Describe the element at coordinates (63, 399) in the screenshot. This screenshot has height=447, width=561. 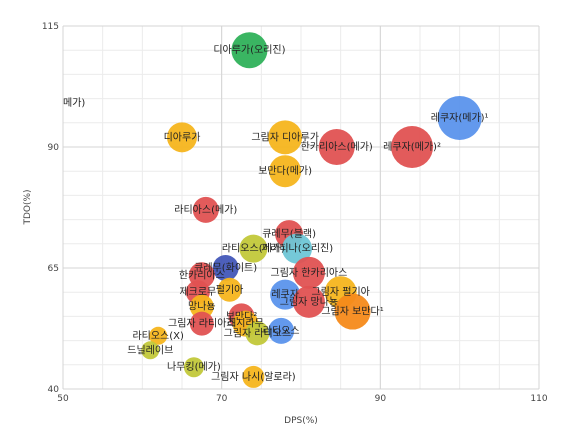
I see `x-tick-label: 50` at that location.